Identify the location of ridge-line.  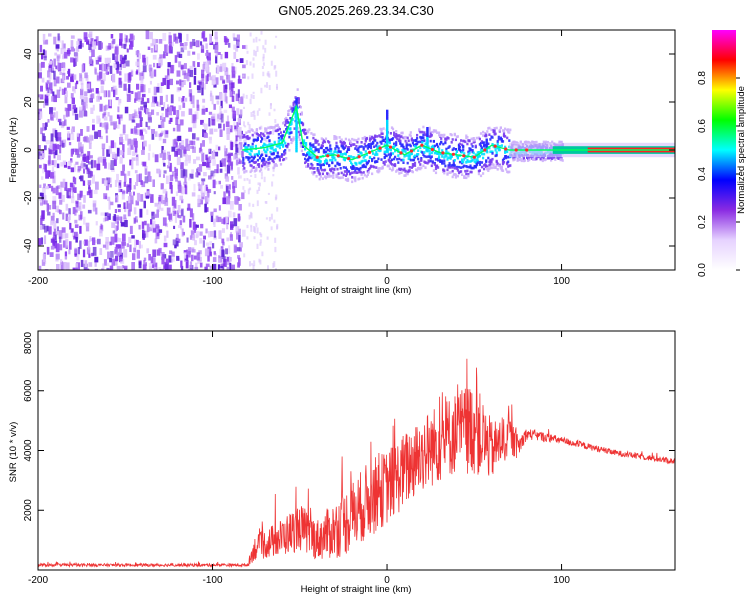
(458, 132).